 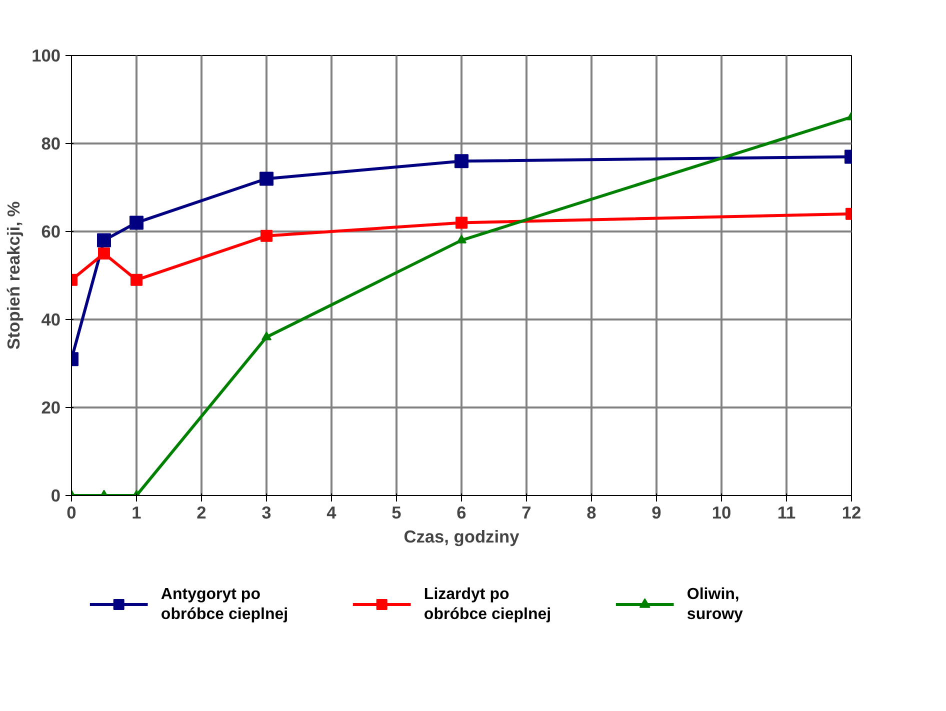 I want to click on x-tick-label: 7, so click(x=527, y=512).